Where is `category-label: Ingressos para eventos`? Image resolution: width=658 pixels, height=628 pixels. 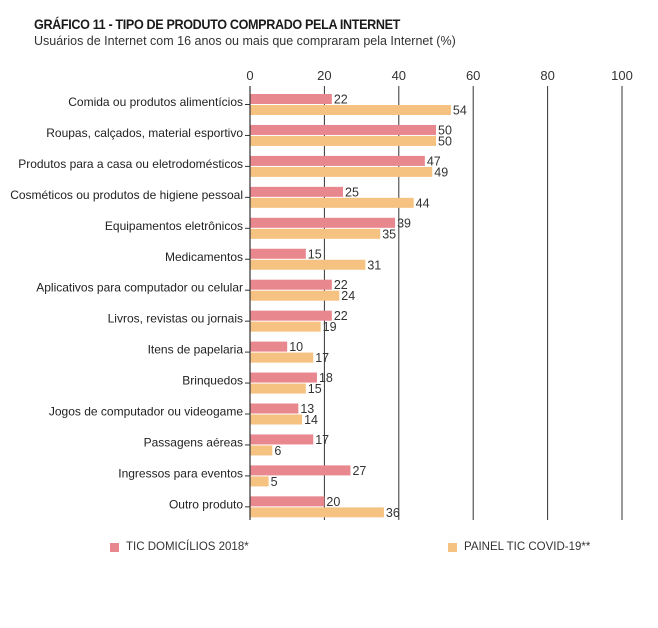
category-label: Ingressos para eventos is located at coordinates (180, 473).